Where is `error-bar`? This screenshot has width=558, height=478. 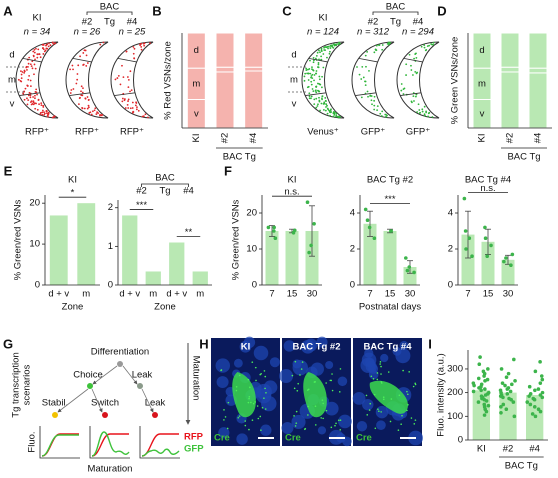
error-bar is located at coordinates (468, 234).